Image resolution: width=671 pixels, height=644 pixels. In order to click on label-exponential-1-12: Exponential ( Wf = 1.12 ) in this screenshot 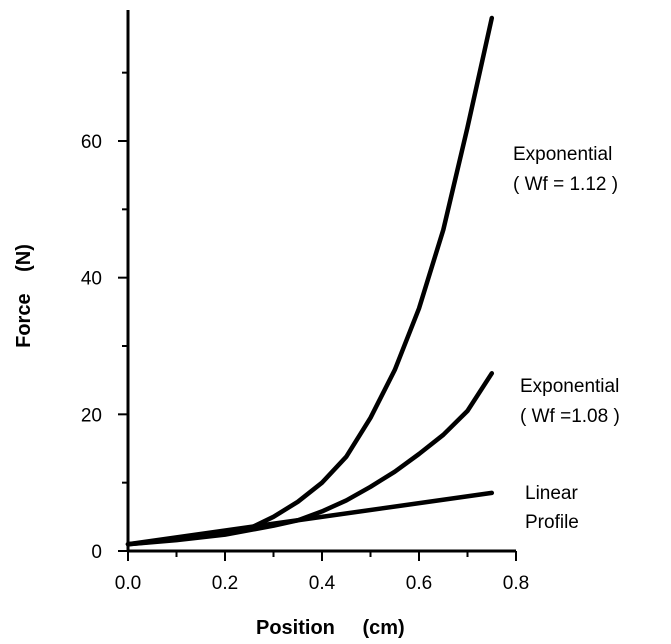, I will do `click(565, 169)`.